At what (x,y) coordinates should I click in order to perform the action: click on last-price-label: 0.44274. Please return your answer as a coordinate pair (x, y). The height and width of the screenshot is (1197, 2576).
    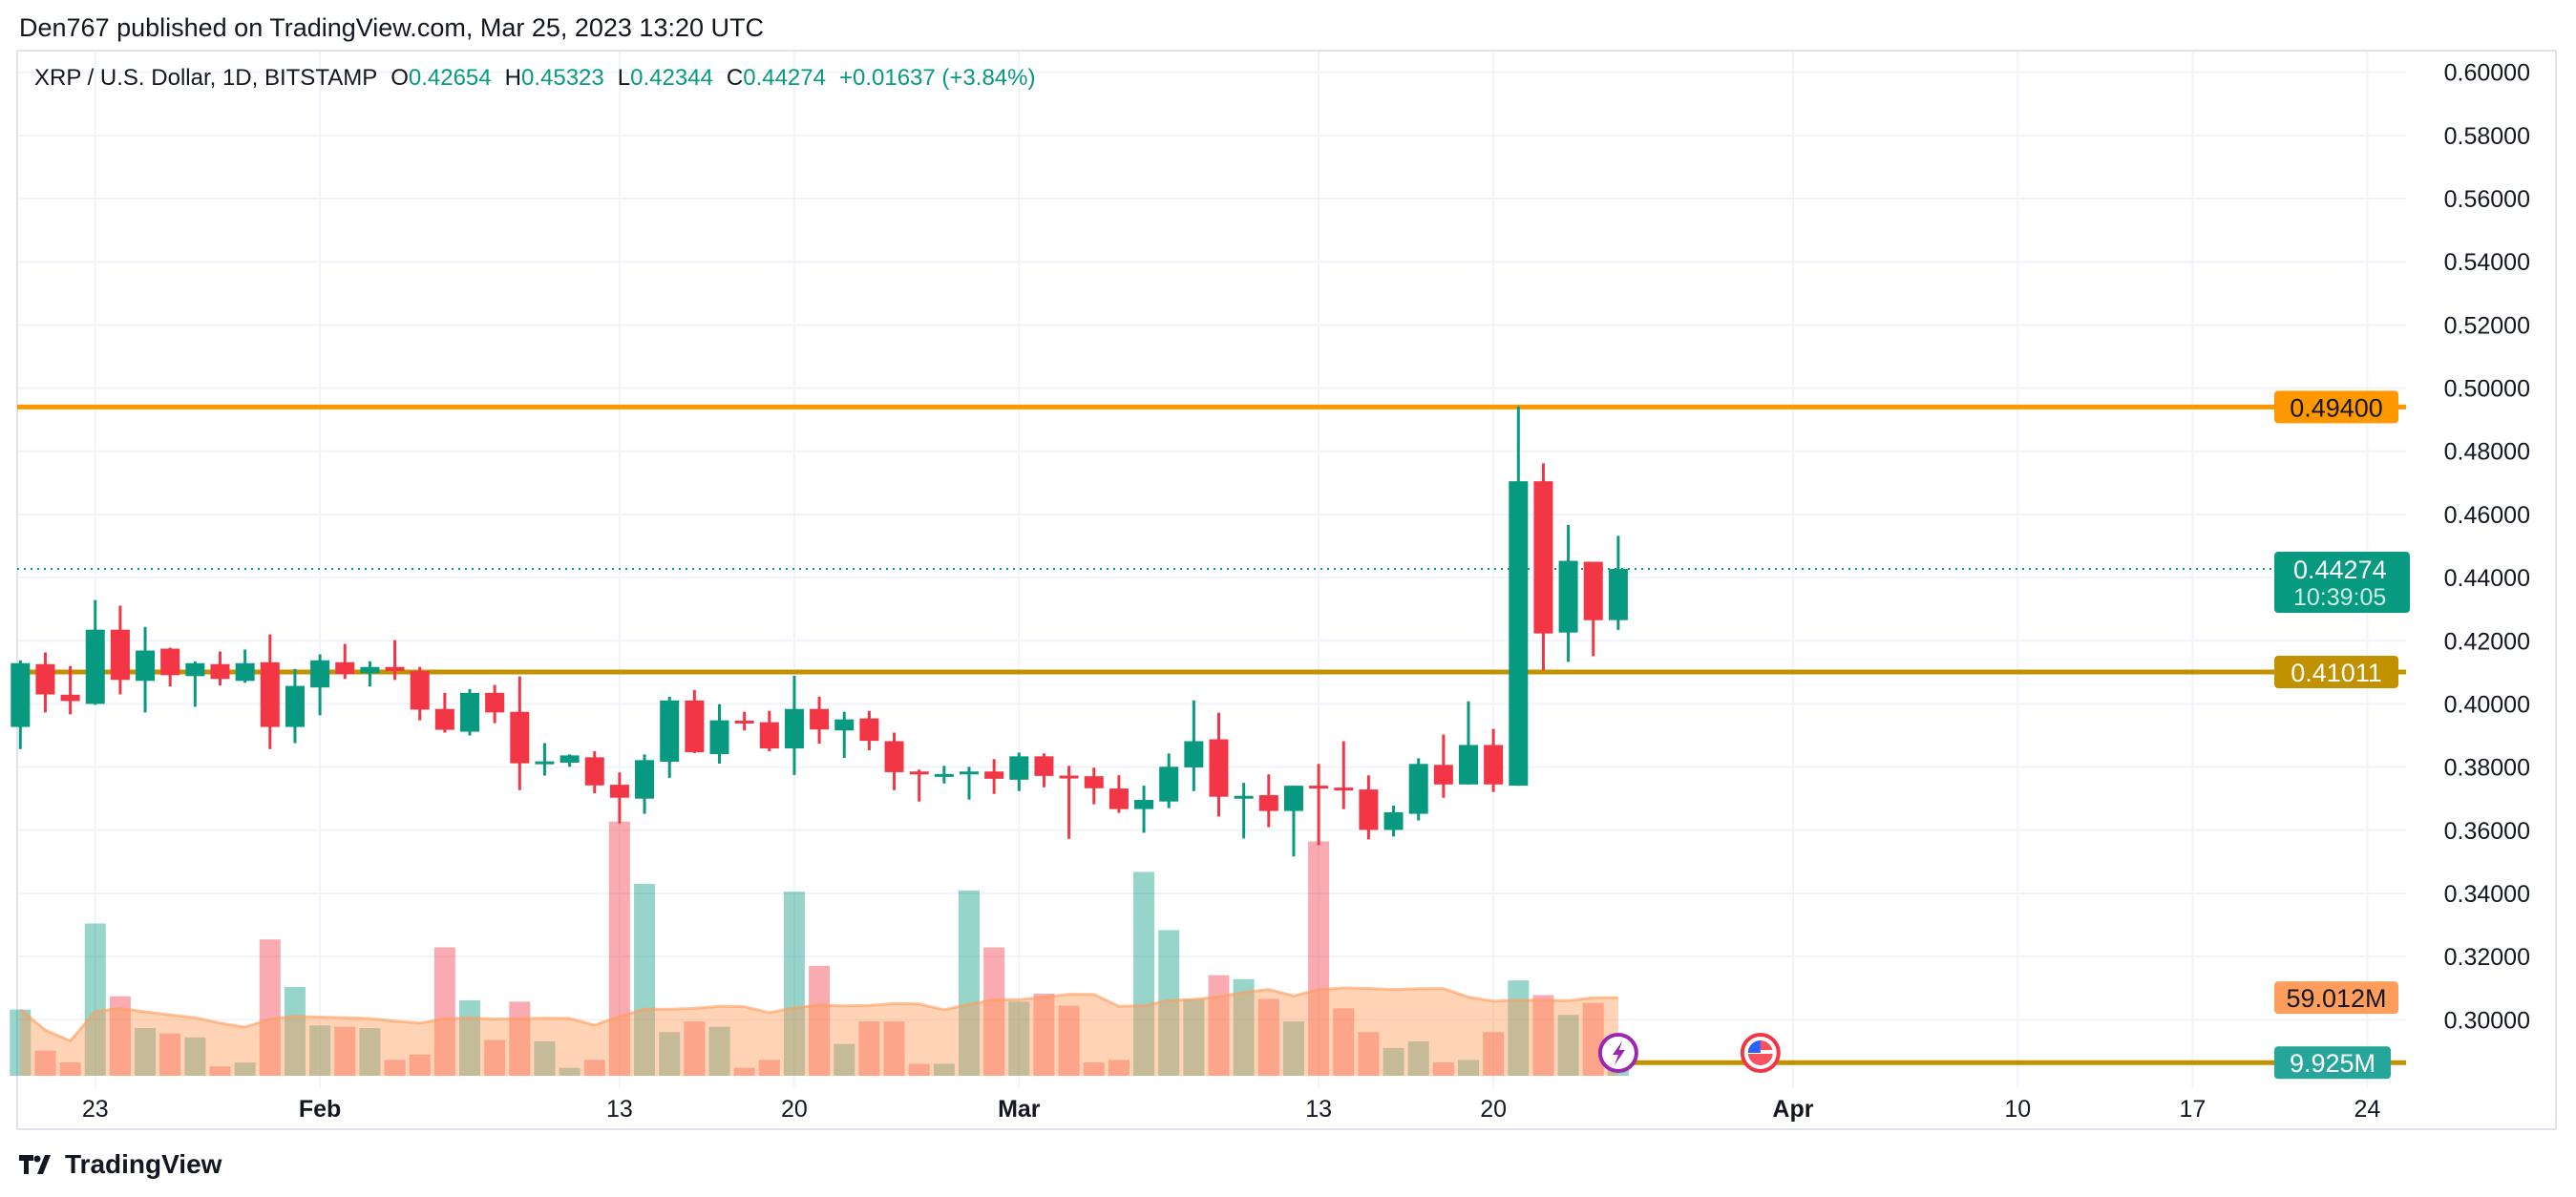
    Looking at the image, I should click on (2340, 570).